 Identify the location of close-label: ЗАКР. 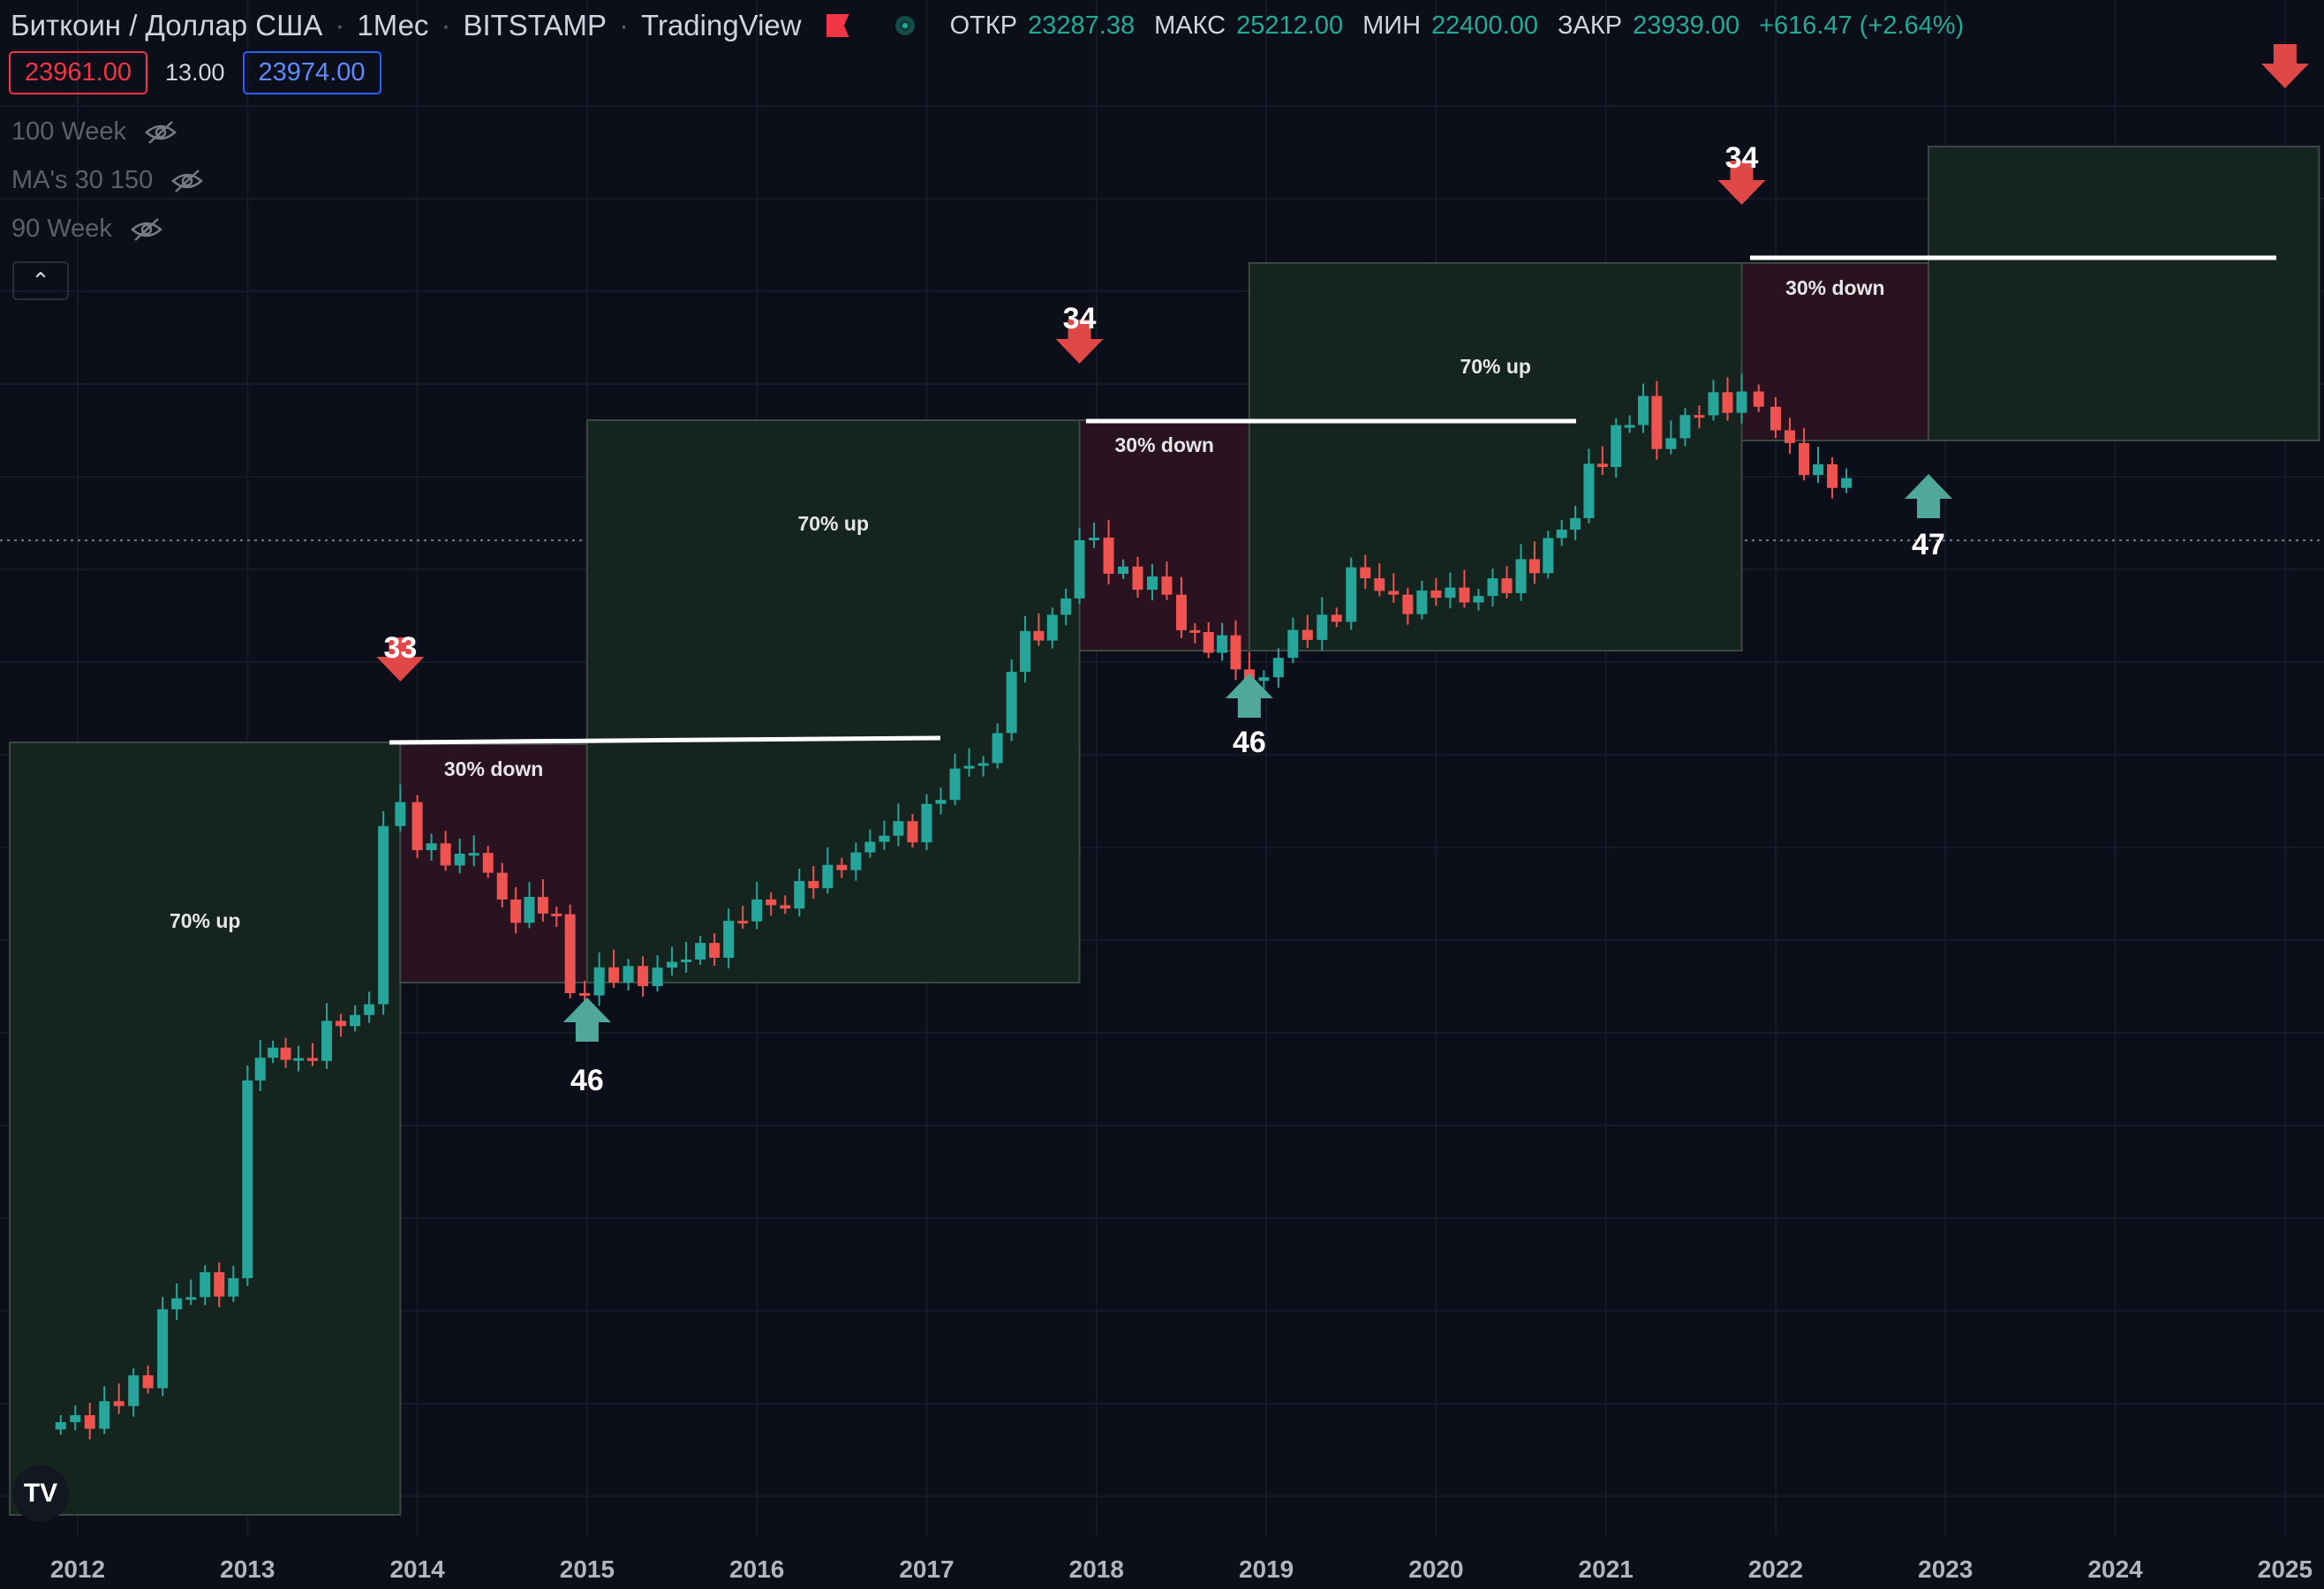
(1590, 25).